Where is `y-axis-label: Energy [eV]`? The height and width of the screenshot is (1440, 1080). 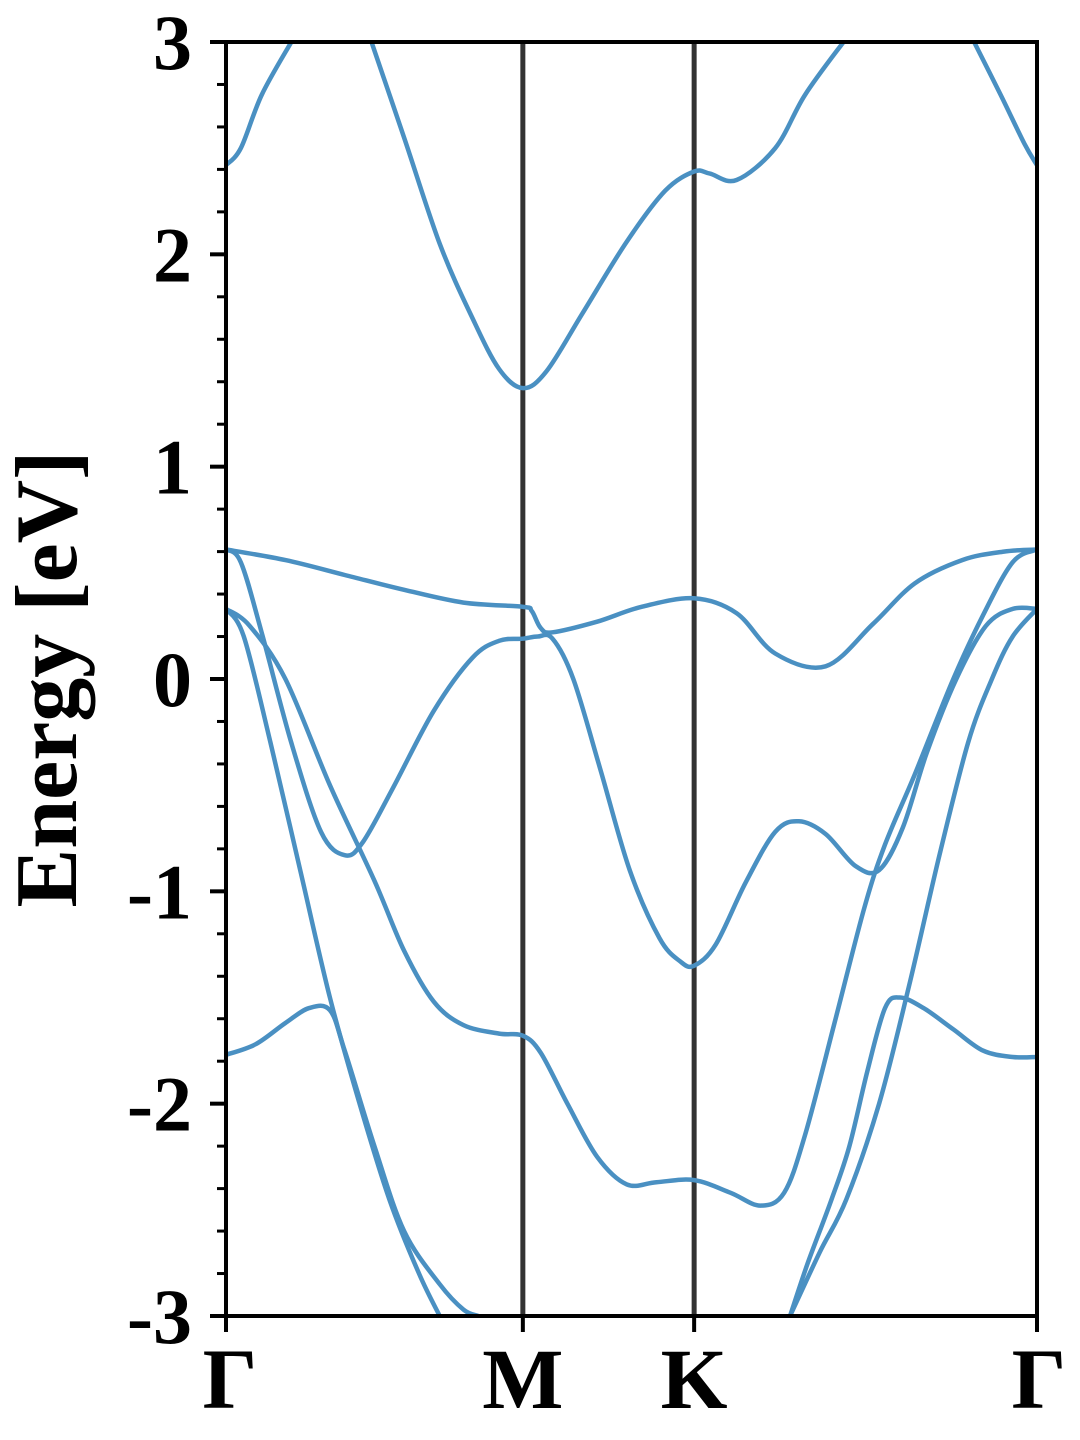 y-axis-label: Energy [eV] is located at coordinates (48, 679).